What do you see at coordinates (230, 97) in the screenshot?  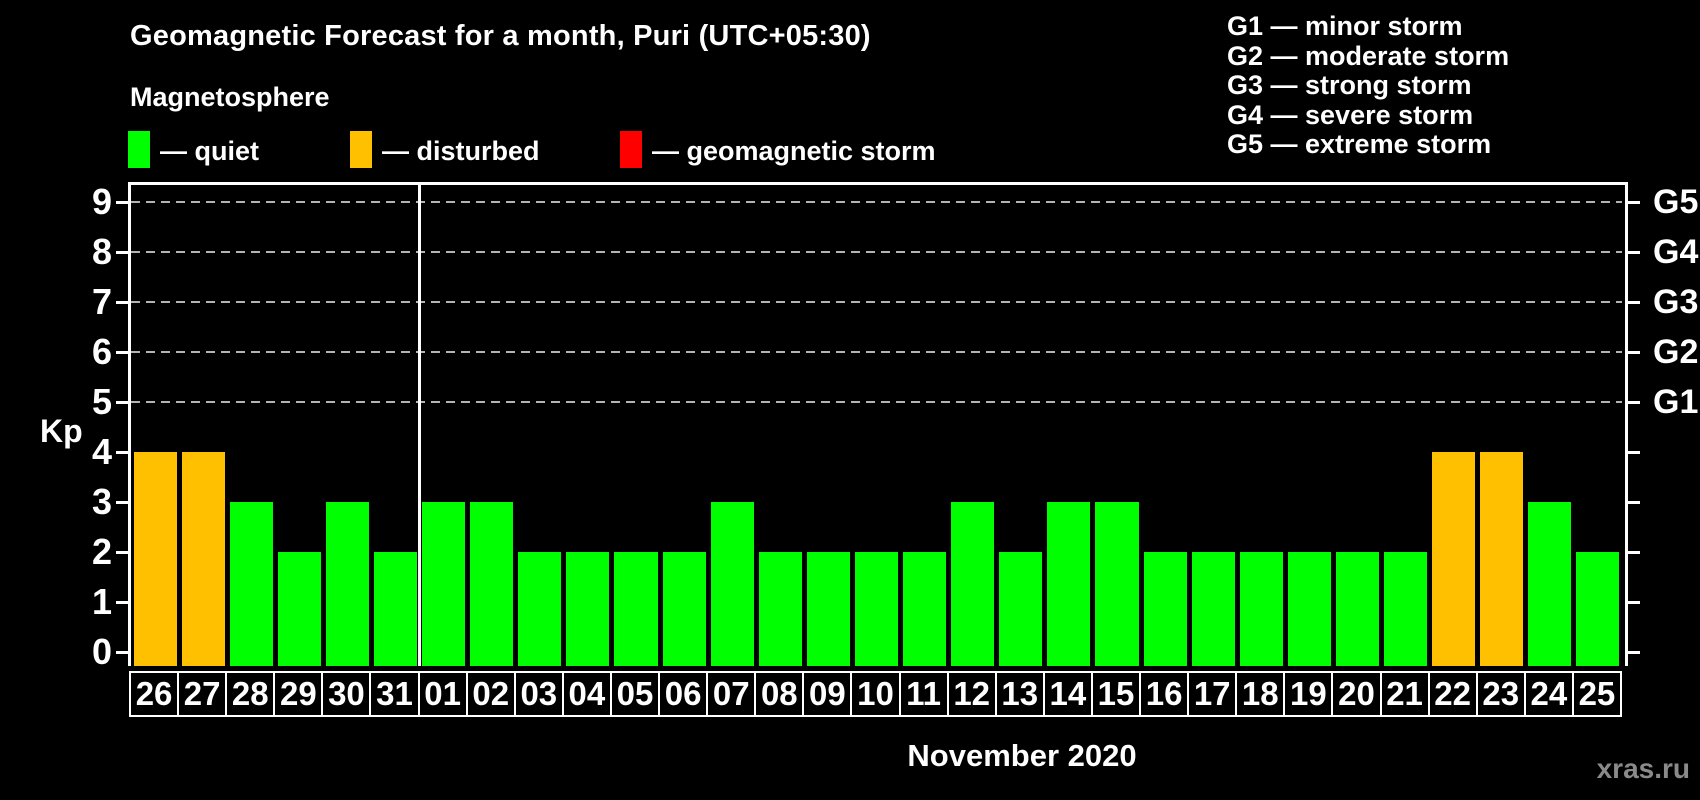 I see `chart-subtitle-magnetosphere: Magnetosphere` at bounding box center [230, 97].